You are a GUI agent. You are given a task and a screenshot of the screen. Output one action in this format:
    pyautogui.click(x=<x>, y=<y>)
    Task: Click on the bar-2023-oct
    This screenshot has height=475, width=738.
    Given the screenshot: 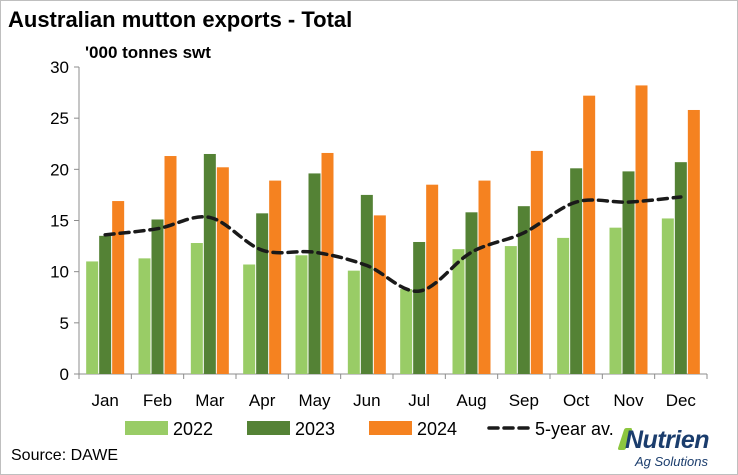 What is the action you would take?
    pyautogui.click(x=576, y=271)
    